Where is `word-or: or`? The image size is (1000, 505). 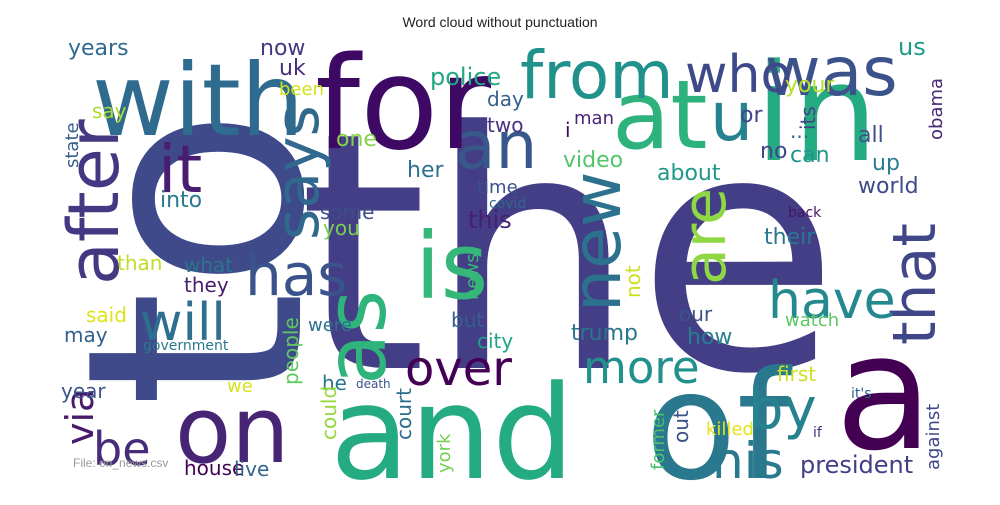 word-or: or is located at coordinates (751, 115).